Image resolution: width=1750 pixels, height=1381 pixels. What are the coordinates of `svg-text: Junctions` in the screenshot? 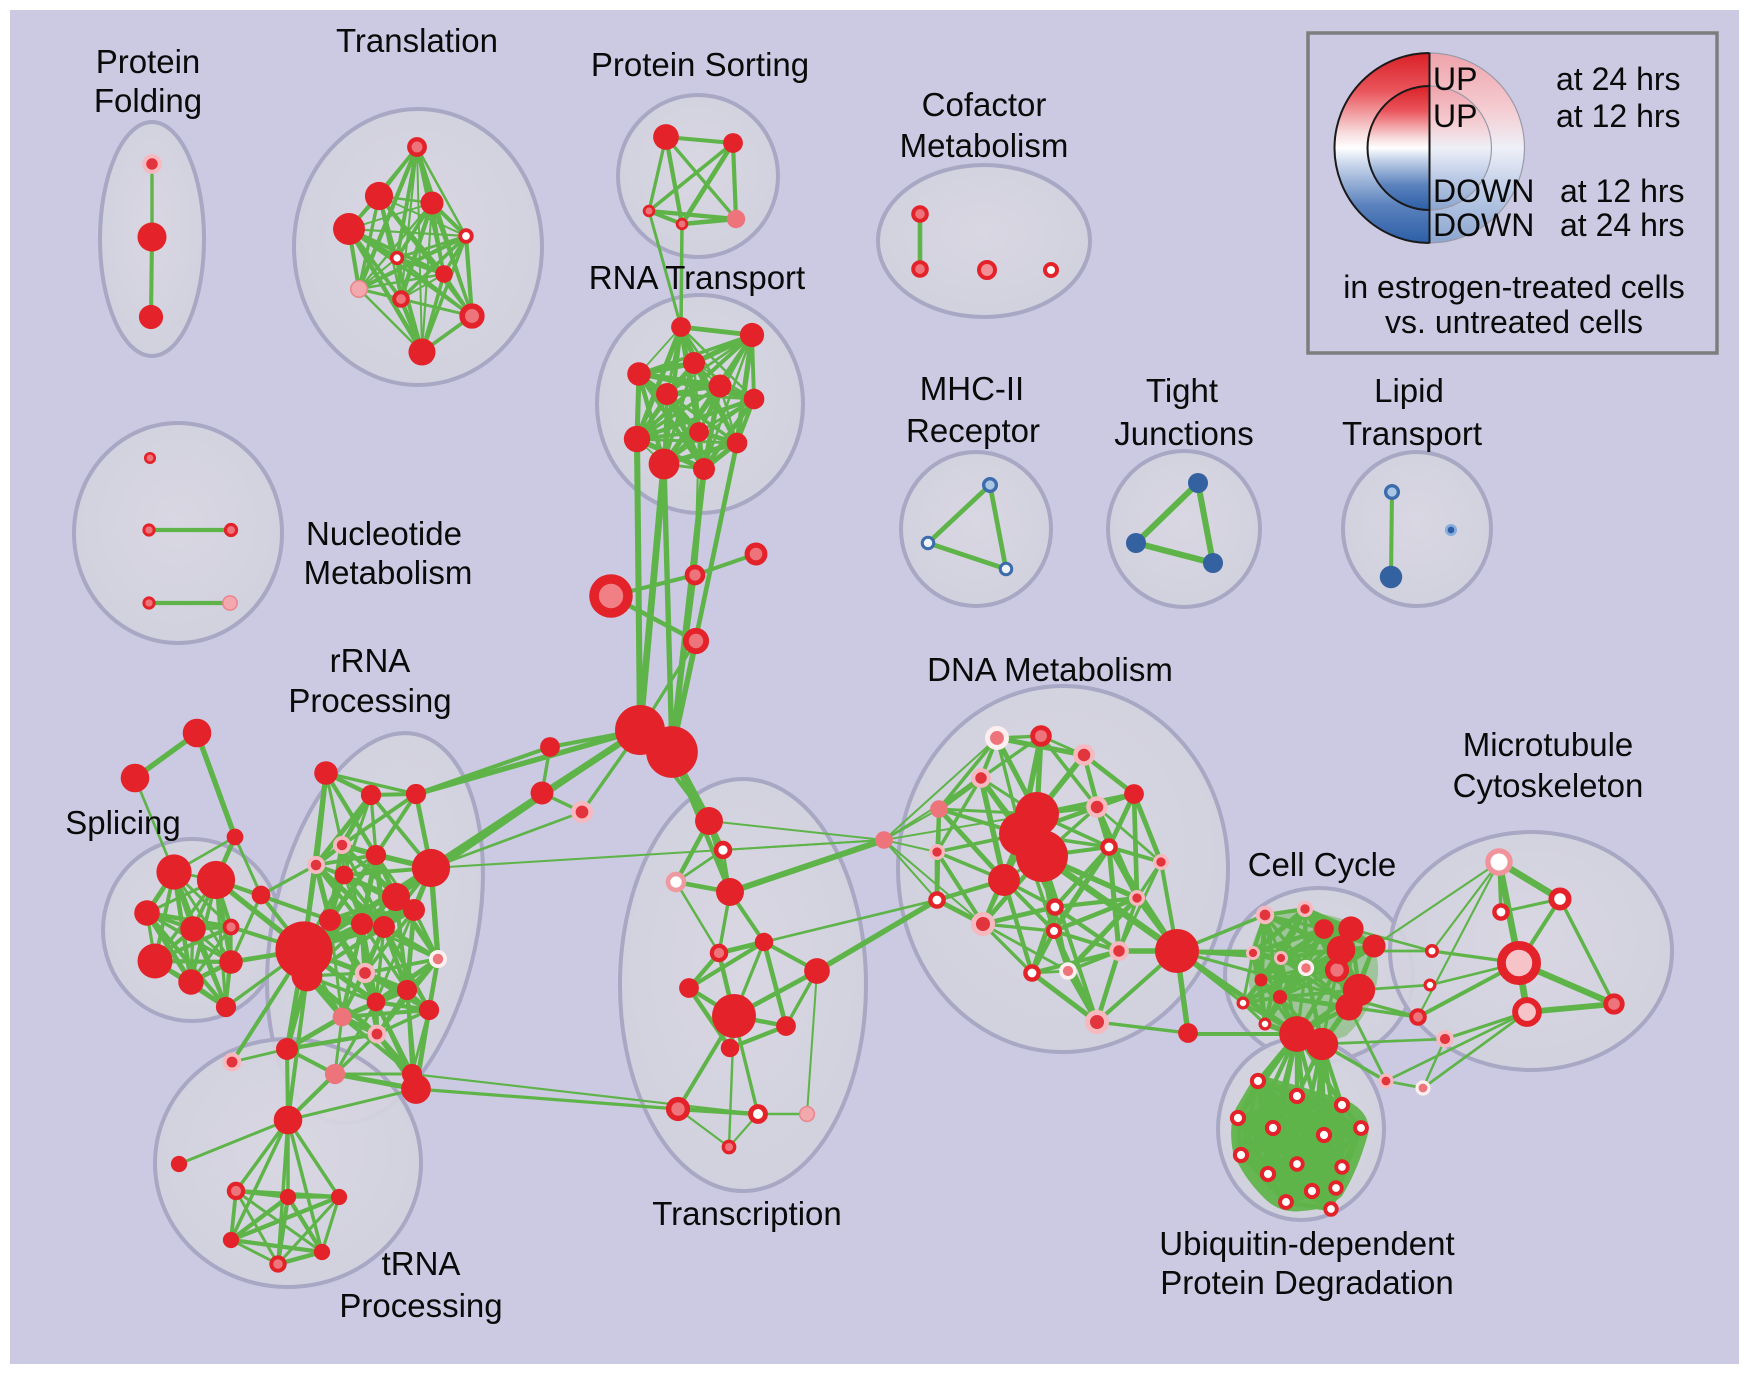 It's located at (1183, 433).